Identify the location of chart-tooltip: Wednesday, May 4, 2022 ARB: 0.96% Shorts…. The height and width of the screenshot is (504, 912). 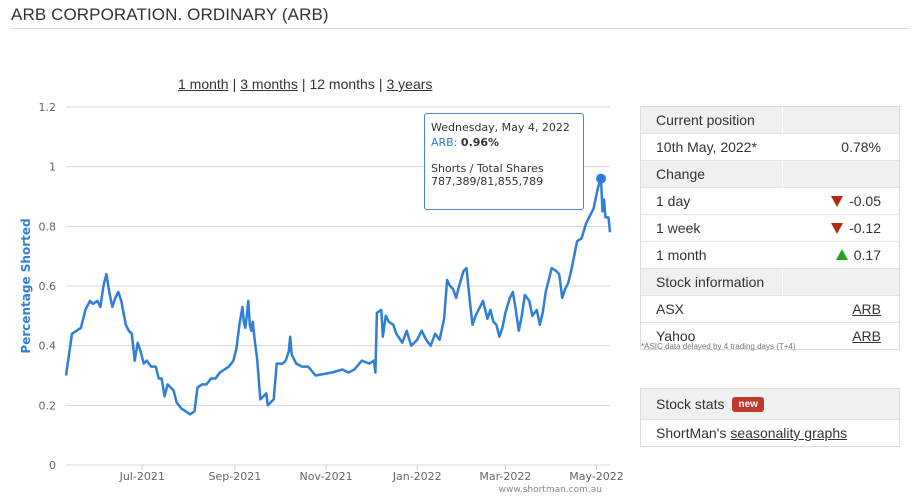
(504, 161).